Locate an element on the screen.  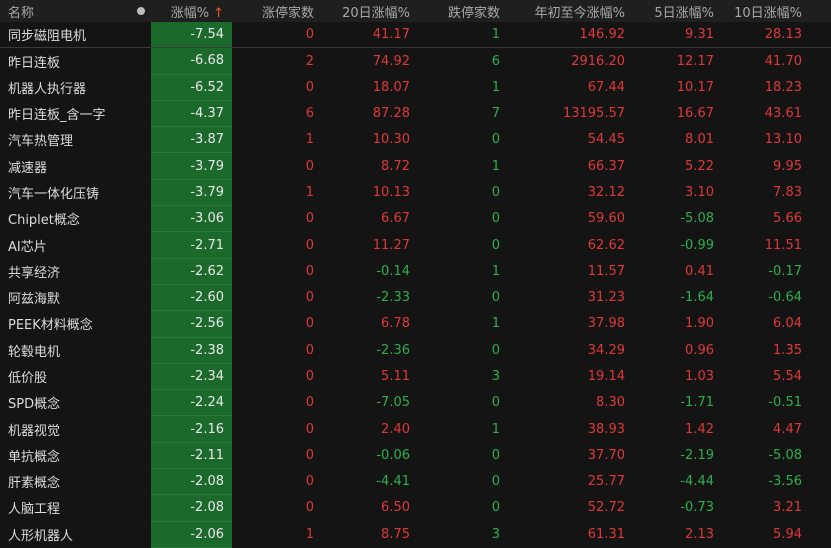
cell-d5: 2.13 is located at coordinates (699, 534).